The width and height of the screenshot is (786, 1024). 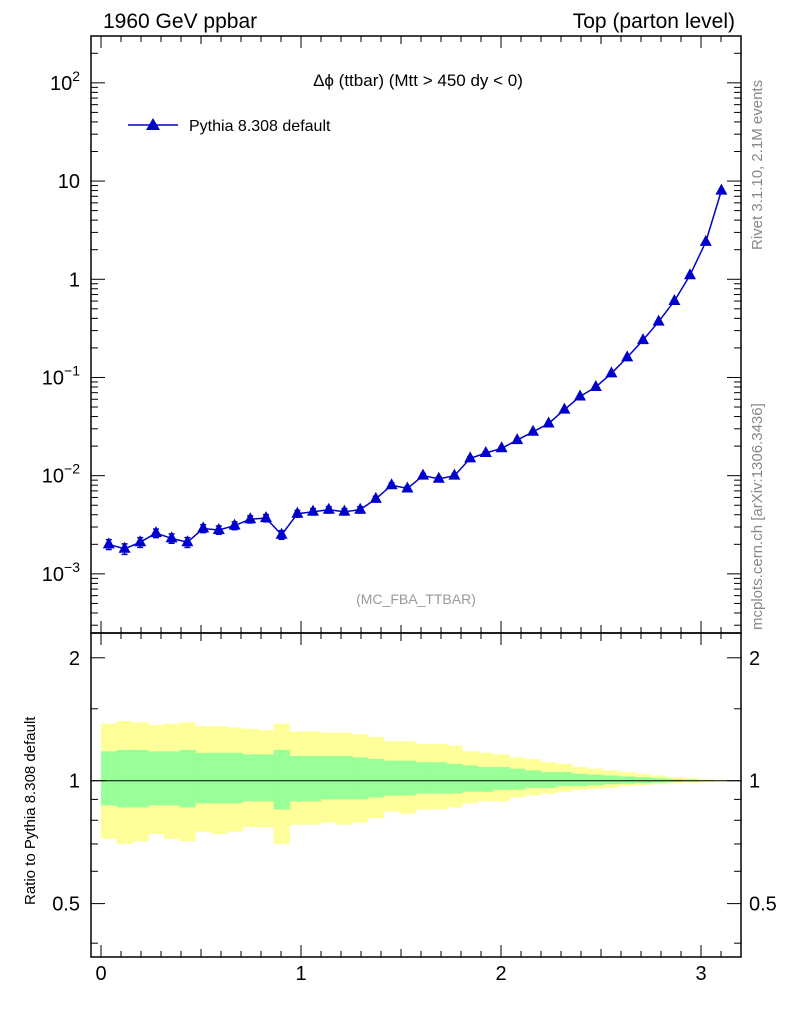 What do you see at coordinates (65, 81) in the screenshot?
I see `y-tick-label: 10²` at bounding box center [65, 81].